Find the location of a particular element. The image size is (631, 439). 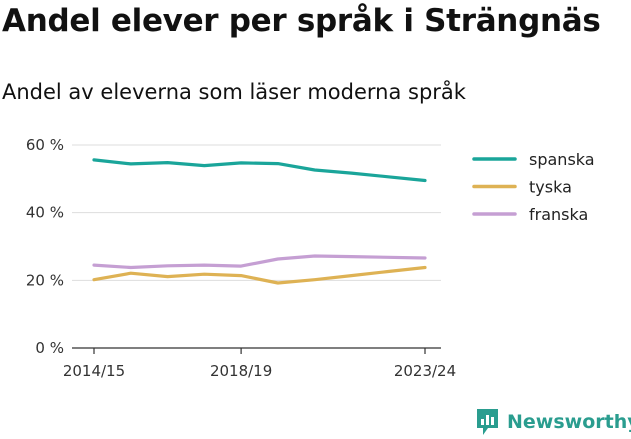

y-tick-label: 0 % is located at coordinates (49, 348).